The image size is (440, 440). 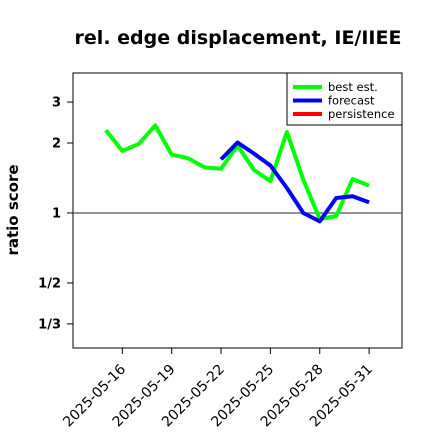 What do you see at coordinates (351, 101) in the screenshot?
I see `legend-label-forecast: forecast` at bounding box center [351, 101].